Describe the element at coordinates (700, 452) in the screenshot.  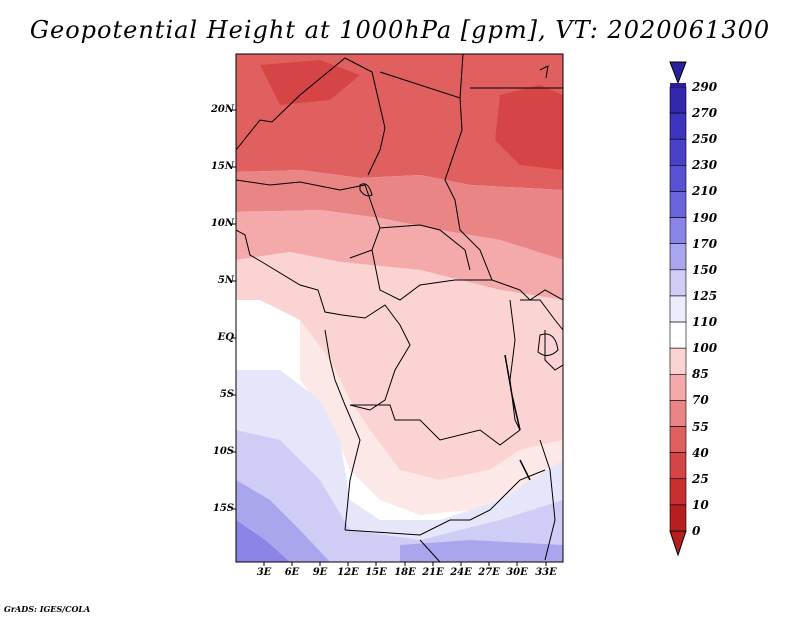
I see `colorbar-label: 40` at that location.